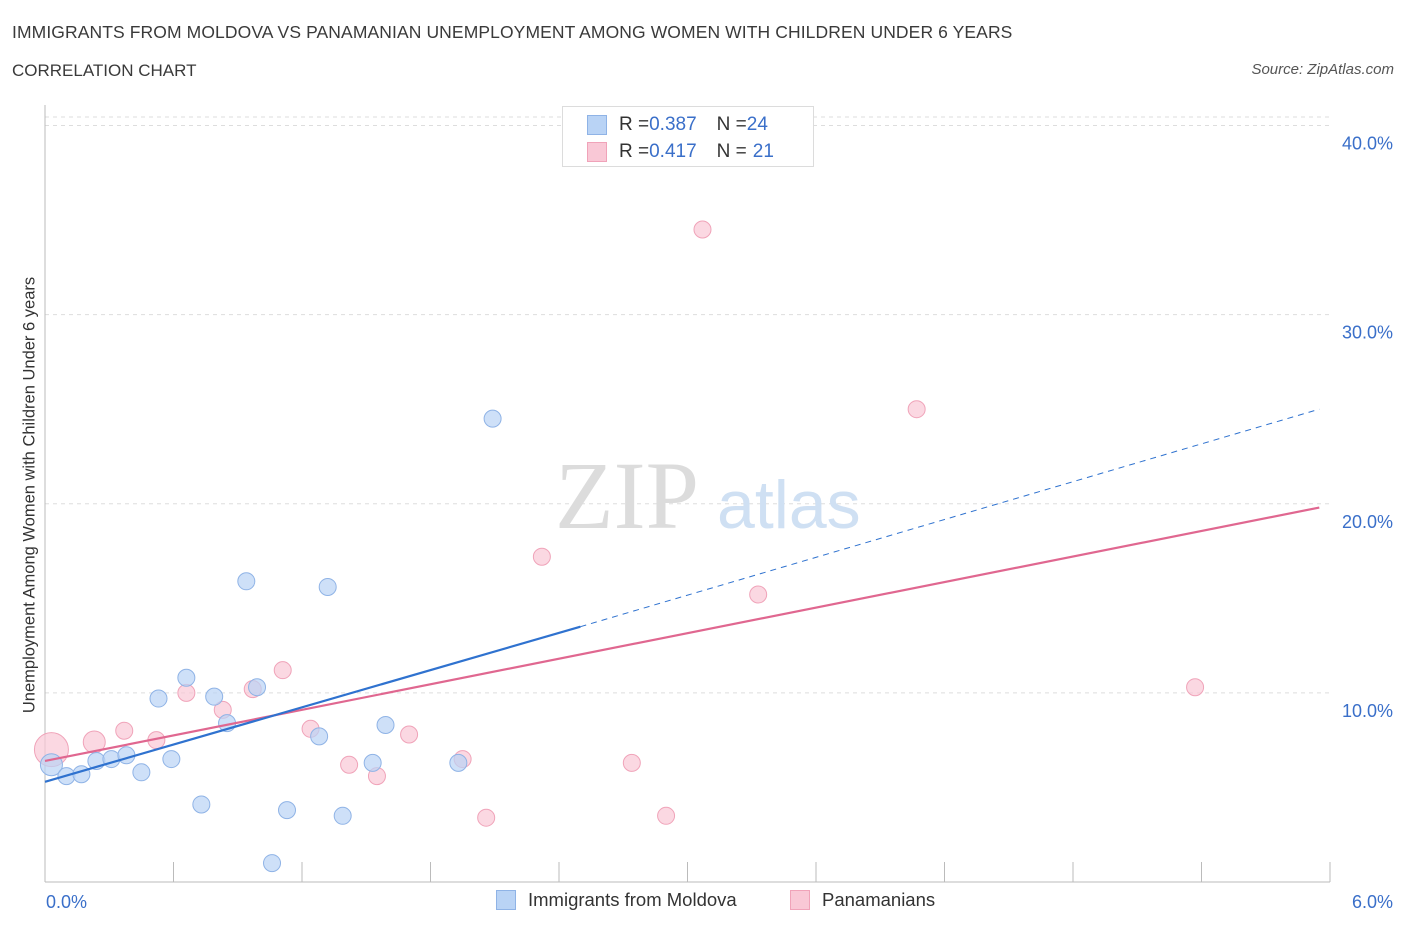 This screenshot has width=1406, height=930. What do you see at coordinates (1367, 711) in the screenshot?
I see `y-tick-label: 10.0%` at bounding box center [1367, 711].